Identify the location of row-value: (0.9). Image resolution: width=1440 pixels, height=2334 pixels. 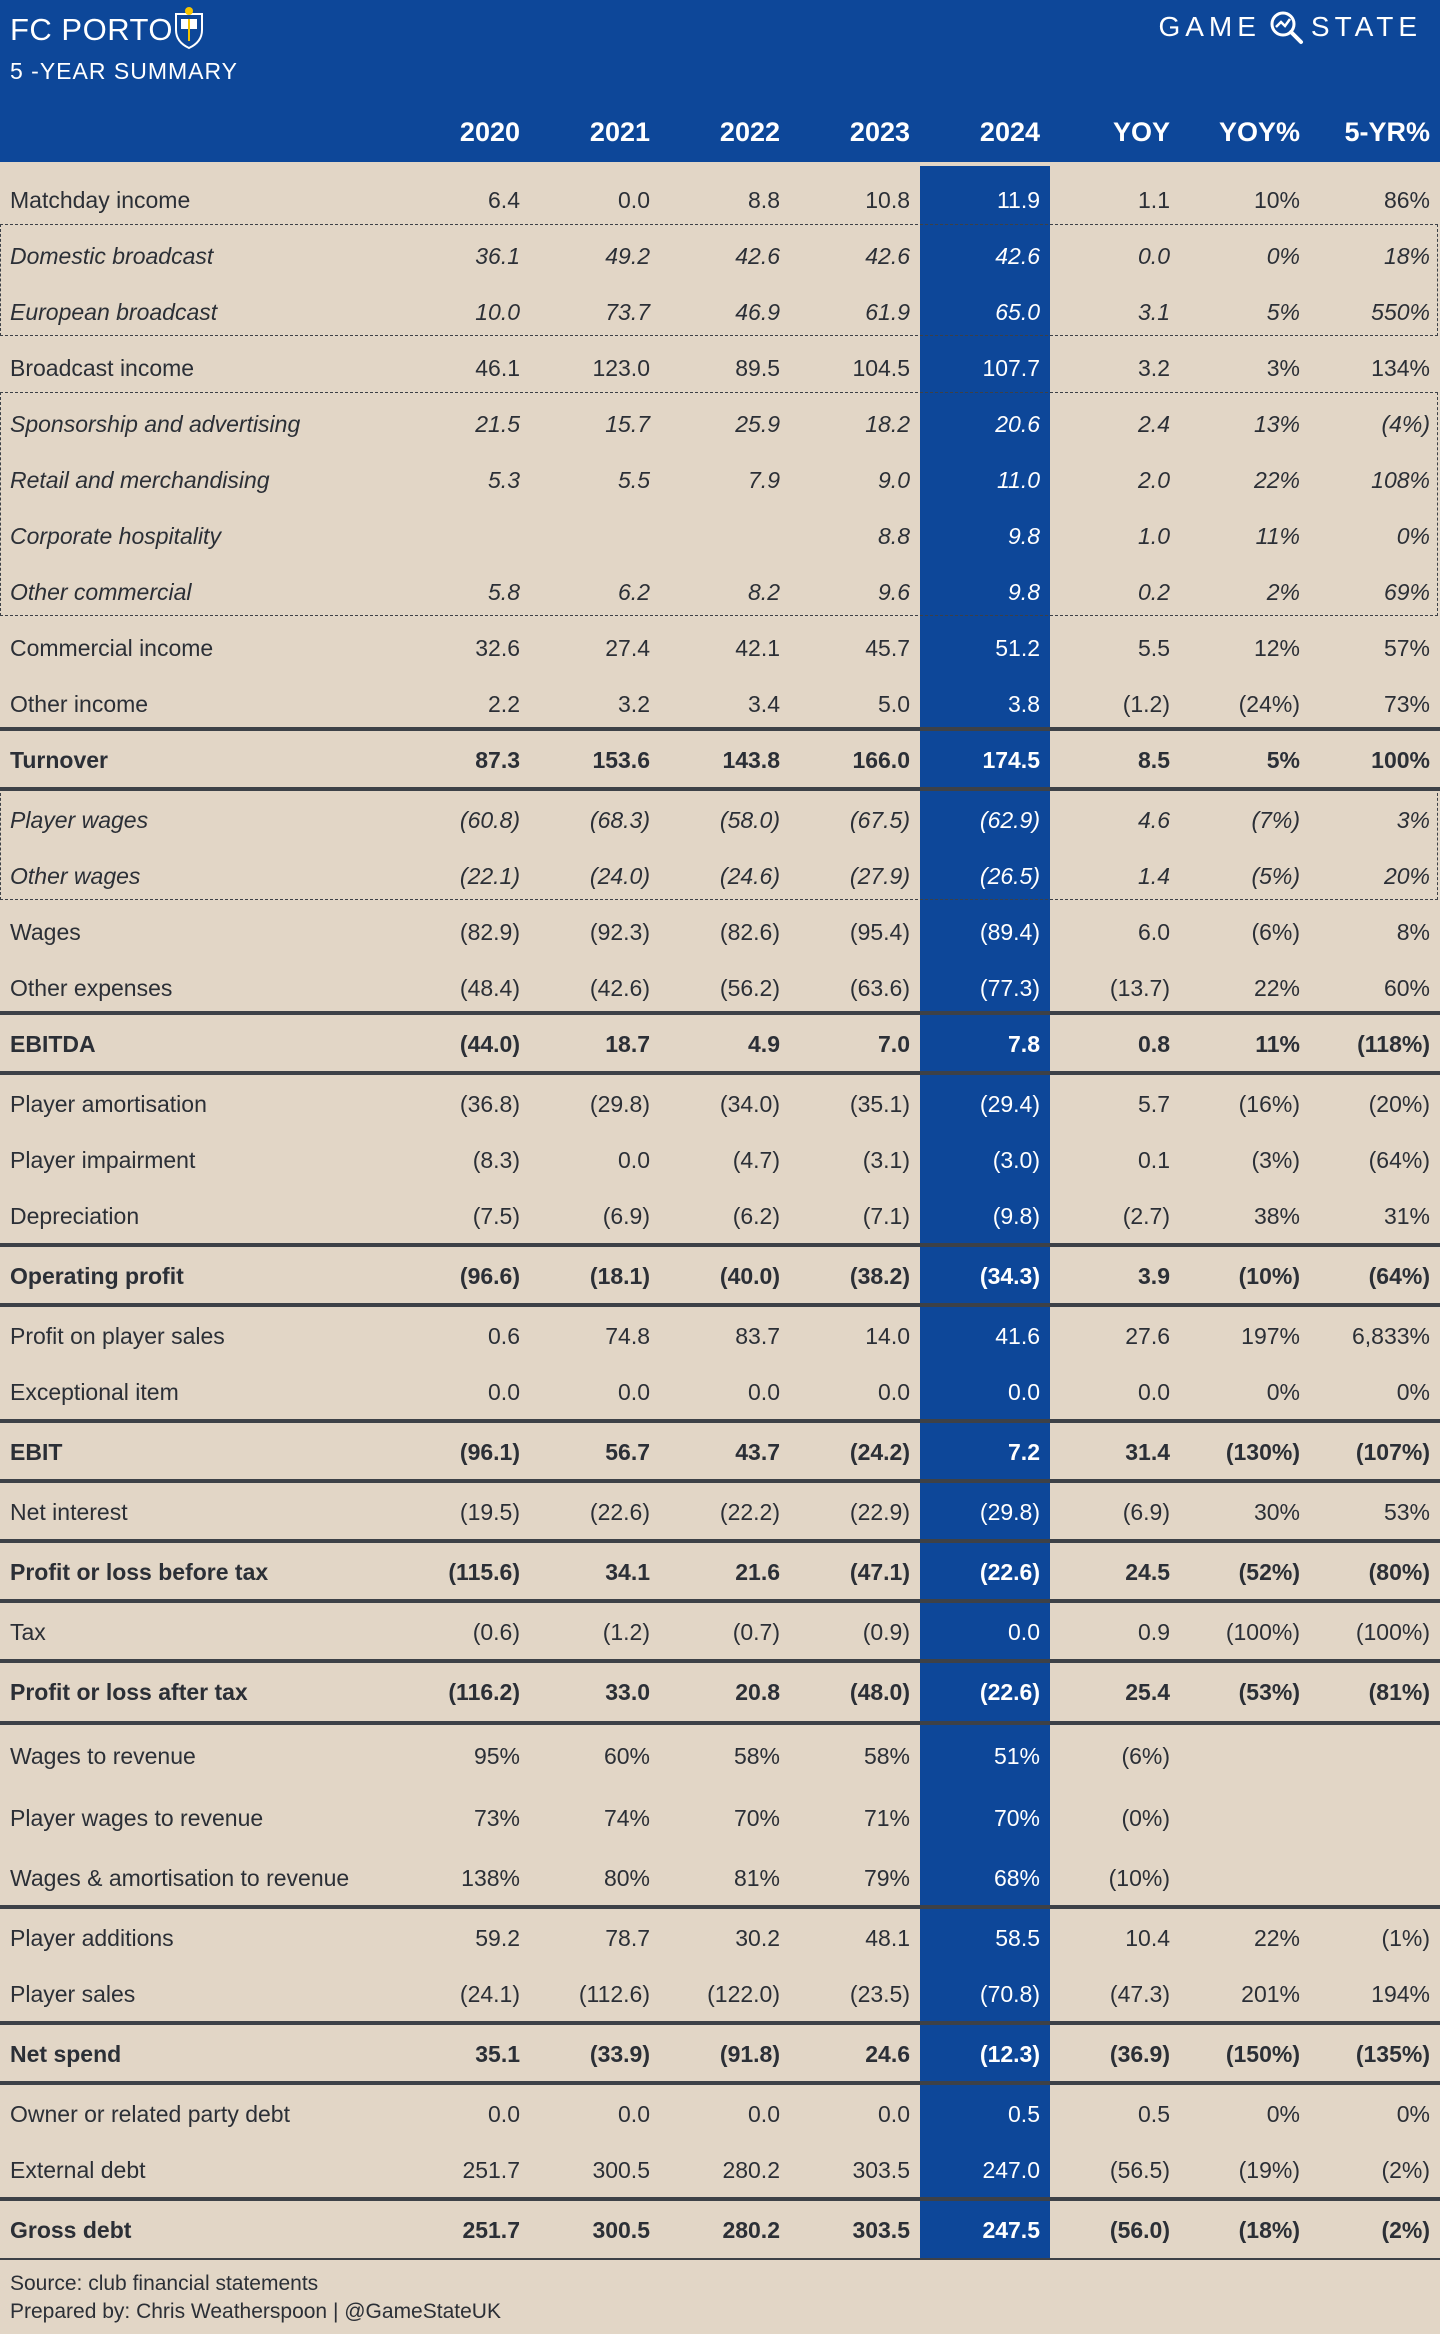
(886, 1631).